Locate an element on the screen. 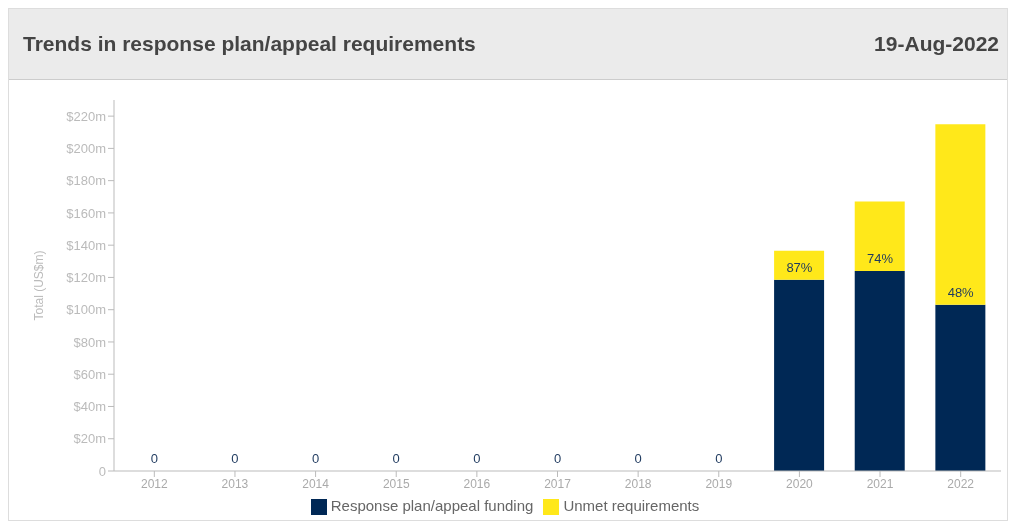 The image size is (1014, 529). annotation: 48% is located at coordinates (961, 292).